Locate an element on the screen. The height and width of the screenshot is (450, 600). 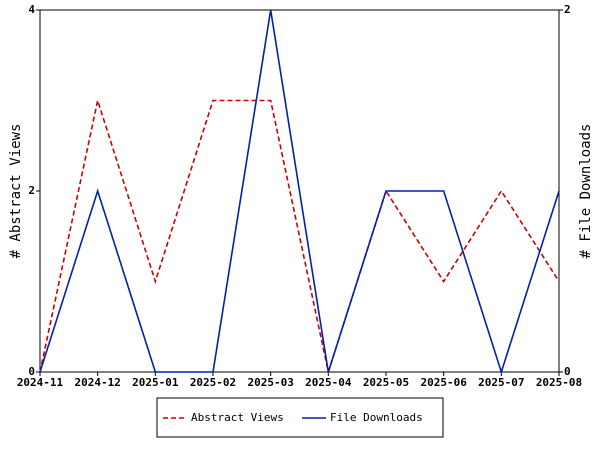
x-tick-label: 2025-08 is located at coordinates (559, 382).